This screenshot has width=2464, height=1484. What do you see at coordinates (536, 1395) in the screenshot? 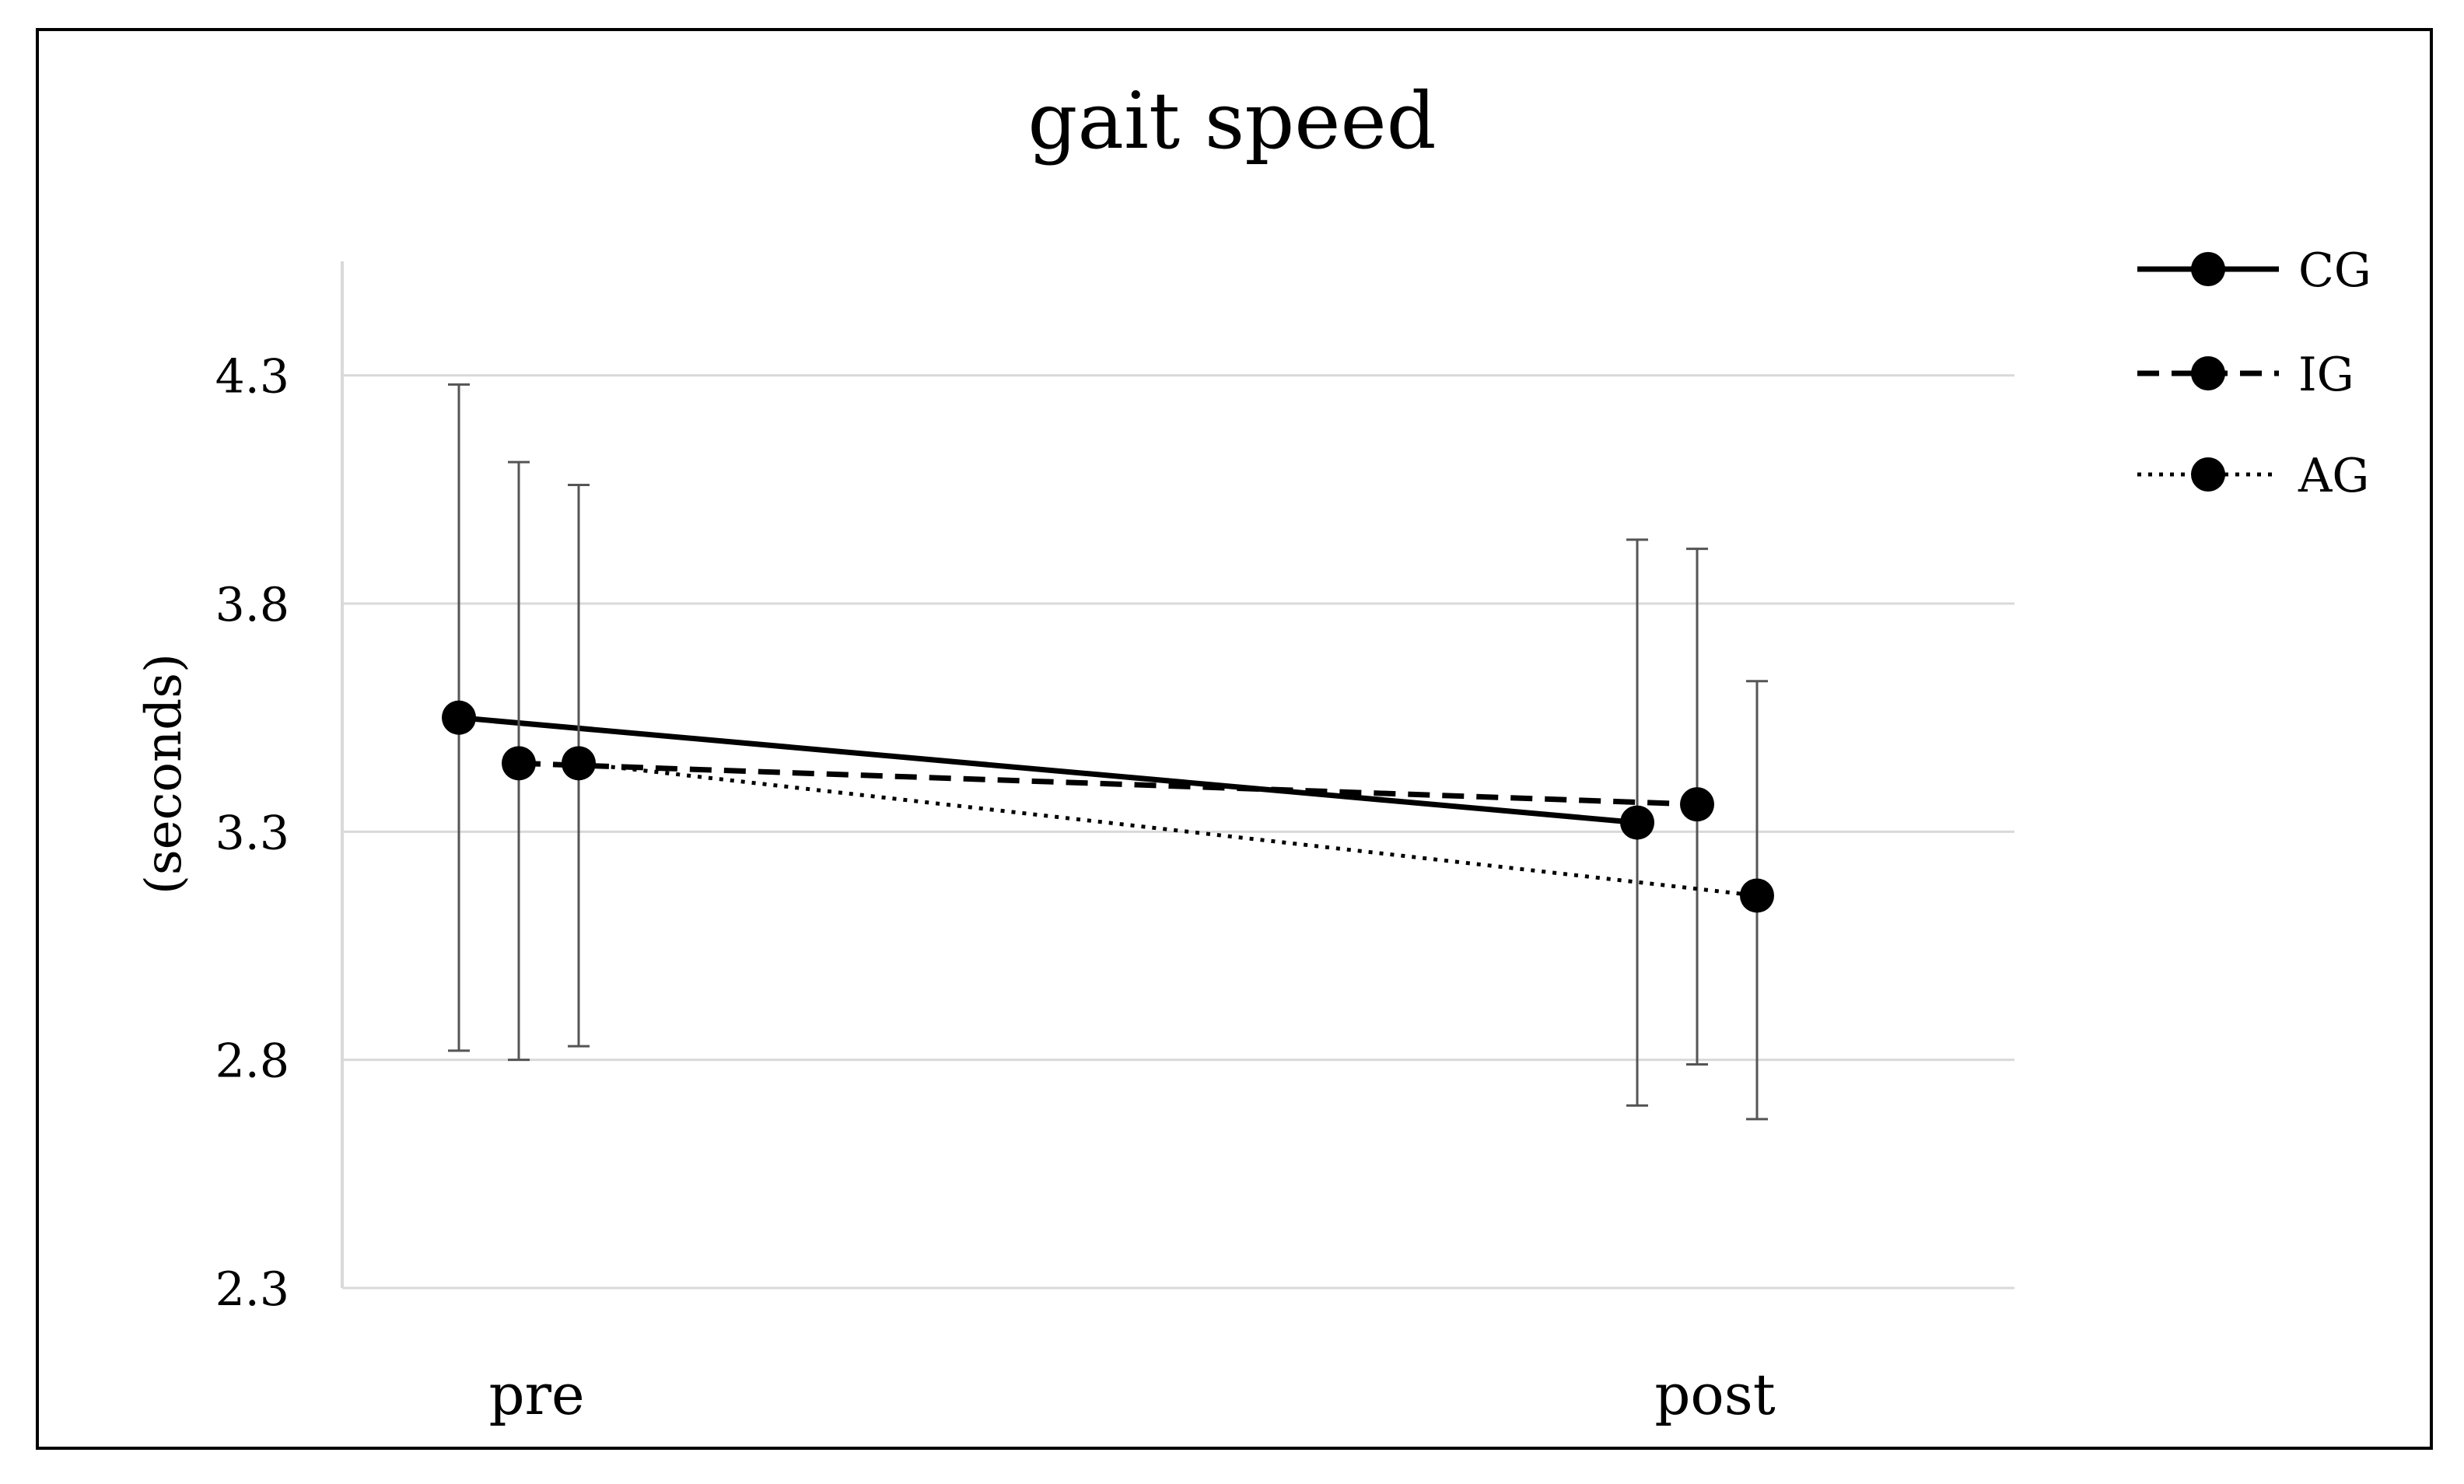
I see `x-tick-label: pre` at bounding box center [536, 1395].